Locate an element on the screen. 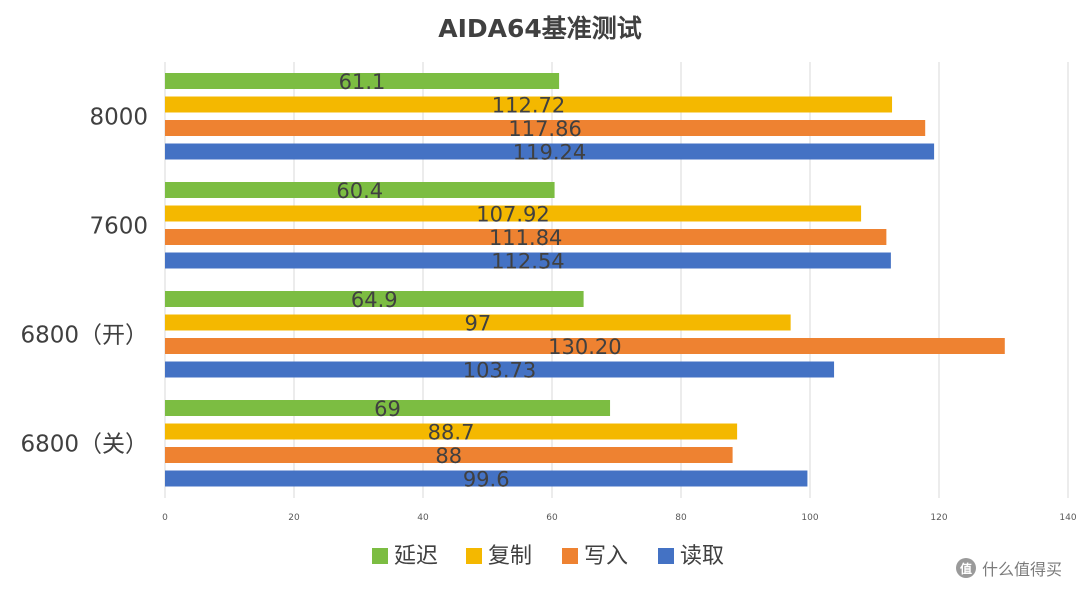 The width and height of the screenshot is (1080, 590). data-label: 112.54 is located at coordinates (527, 262).